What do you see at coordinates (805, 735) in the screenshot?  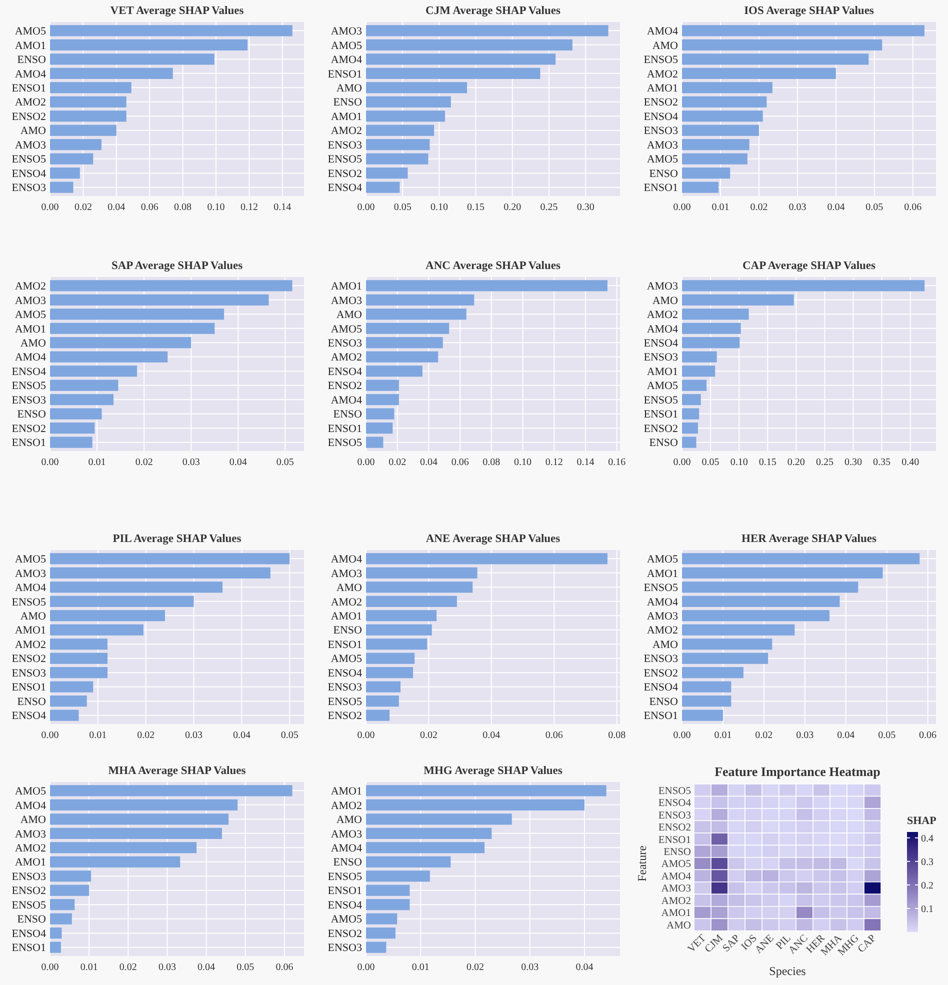 I see `x-tick-label: 0.03` at bounding box center [805, 735].